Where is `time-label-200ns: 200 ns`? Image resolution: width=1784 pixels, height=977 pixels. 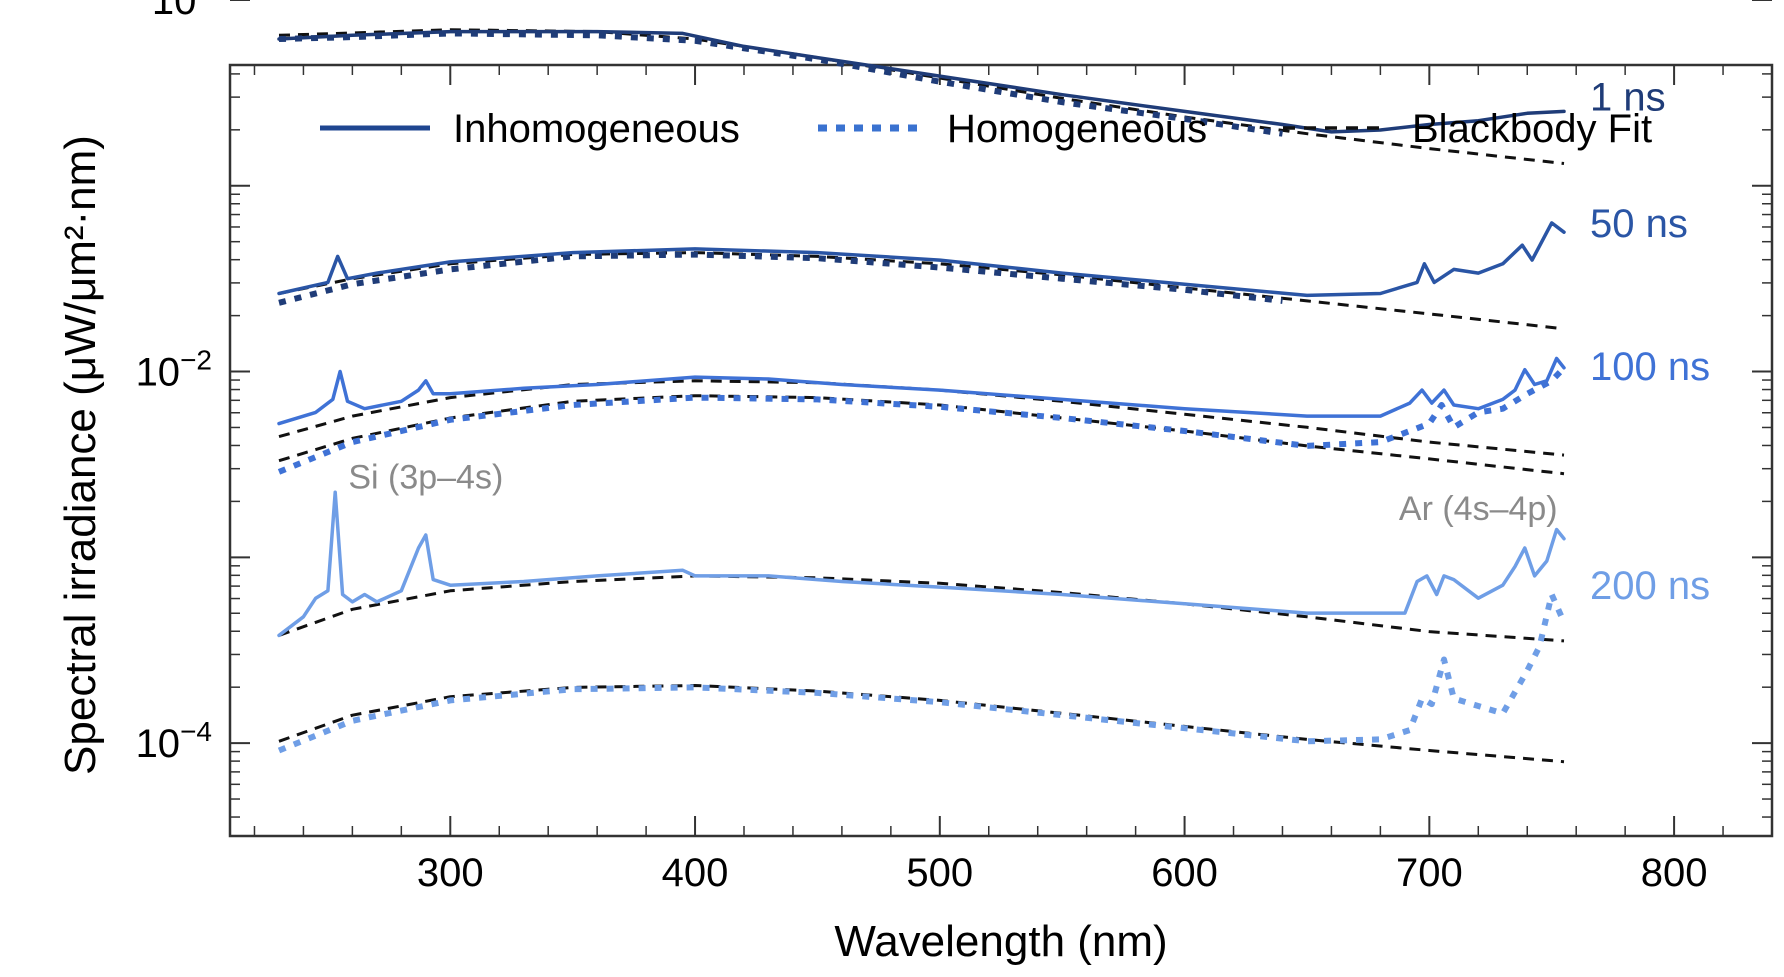
time-label-200ns: 200 ns is located at coordinates (1650, 586).